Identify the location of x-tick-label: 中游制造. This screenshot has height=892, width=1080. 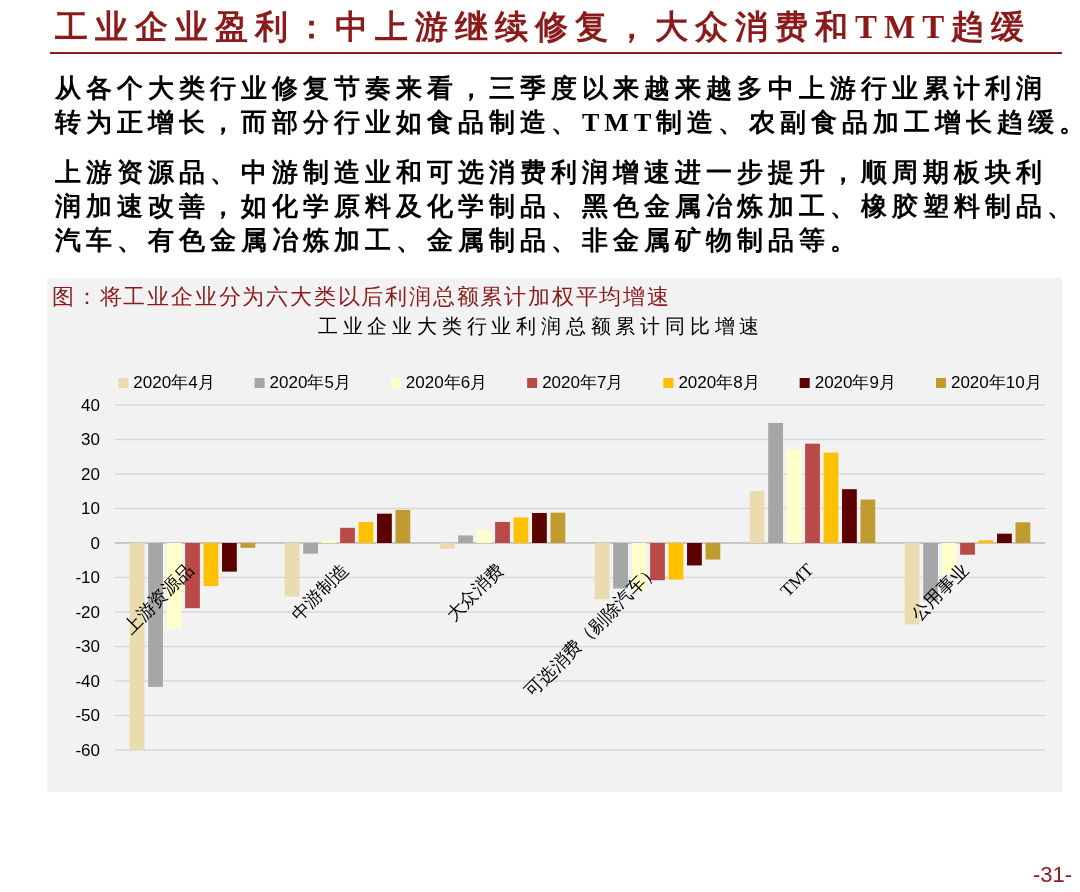
(320, 592).